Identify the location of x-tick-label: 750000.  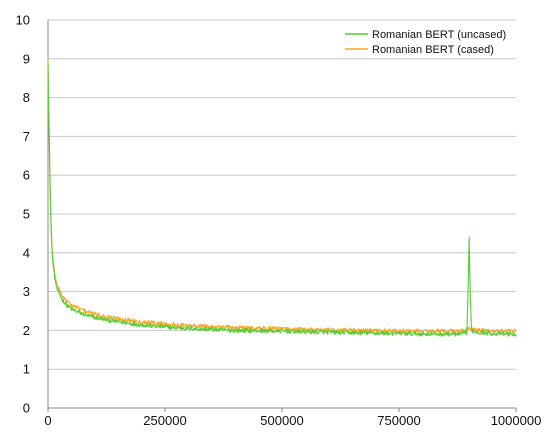
(398, 420).